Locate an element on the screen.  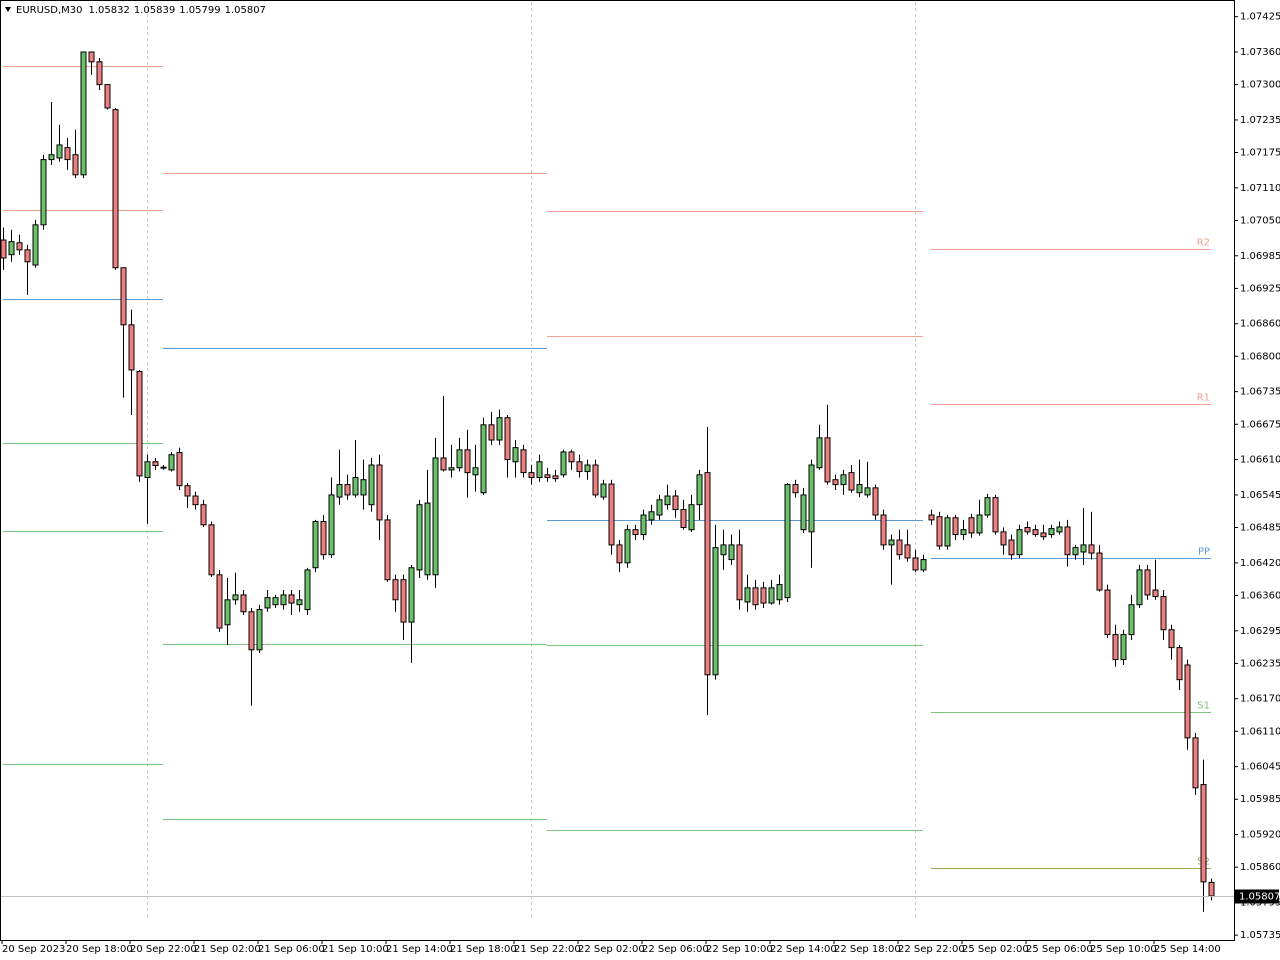
y-tick-label: 1.05985 is located at coordinates (1260, 799).